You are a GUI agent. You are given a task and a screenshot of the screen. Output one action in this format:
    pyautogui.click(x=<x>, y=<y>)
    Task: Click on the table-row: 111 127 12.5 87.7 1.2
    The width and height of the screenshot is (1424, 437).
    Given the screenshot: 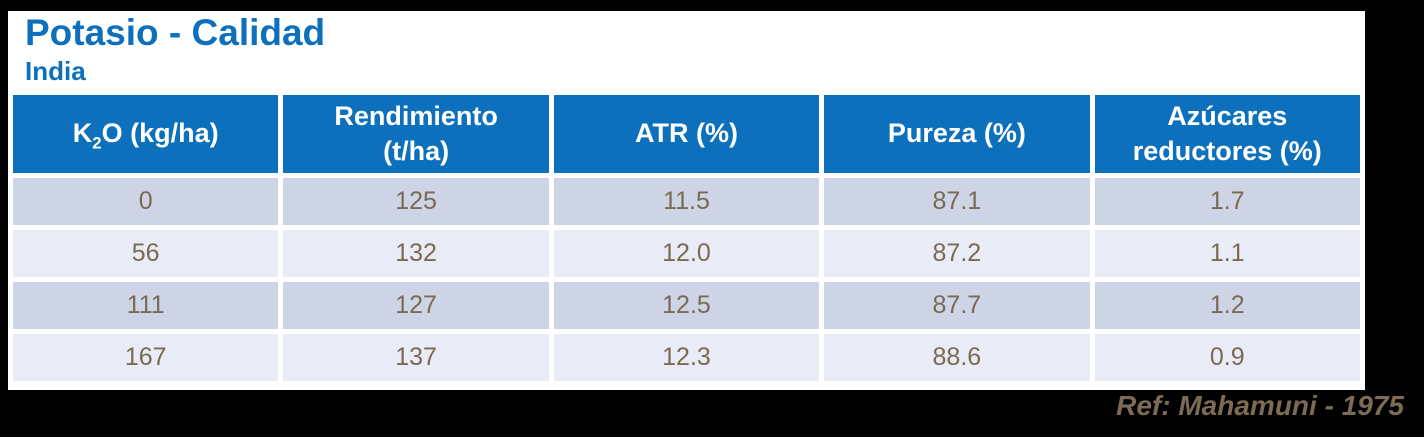 What is the action you would take?
    pyautogui.click(x=686, y=305)
    